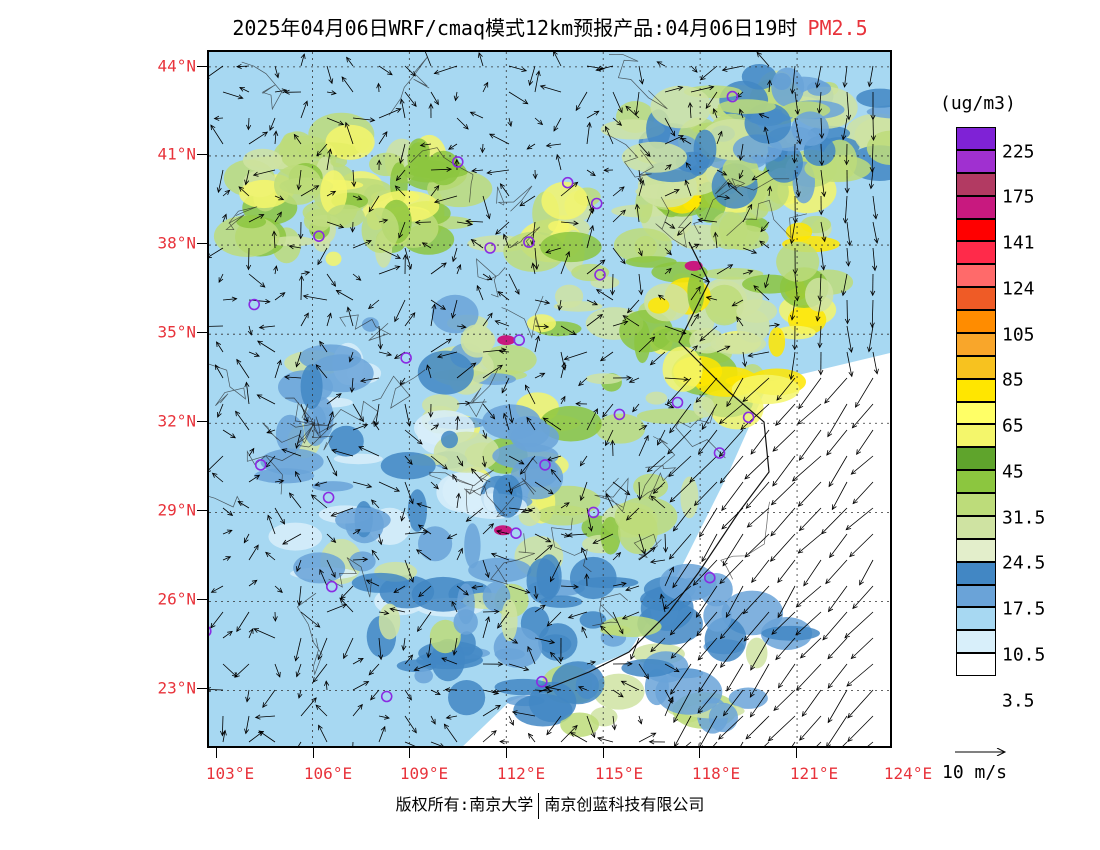 This screenshot has width=1100, height=850. I want to click on lon-tick, so click(313, 753).